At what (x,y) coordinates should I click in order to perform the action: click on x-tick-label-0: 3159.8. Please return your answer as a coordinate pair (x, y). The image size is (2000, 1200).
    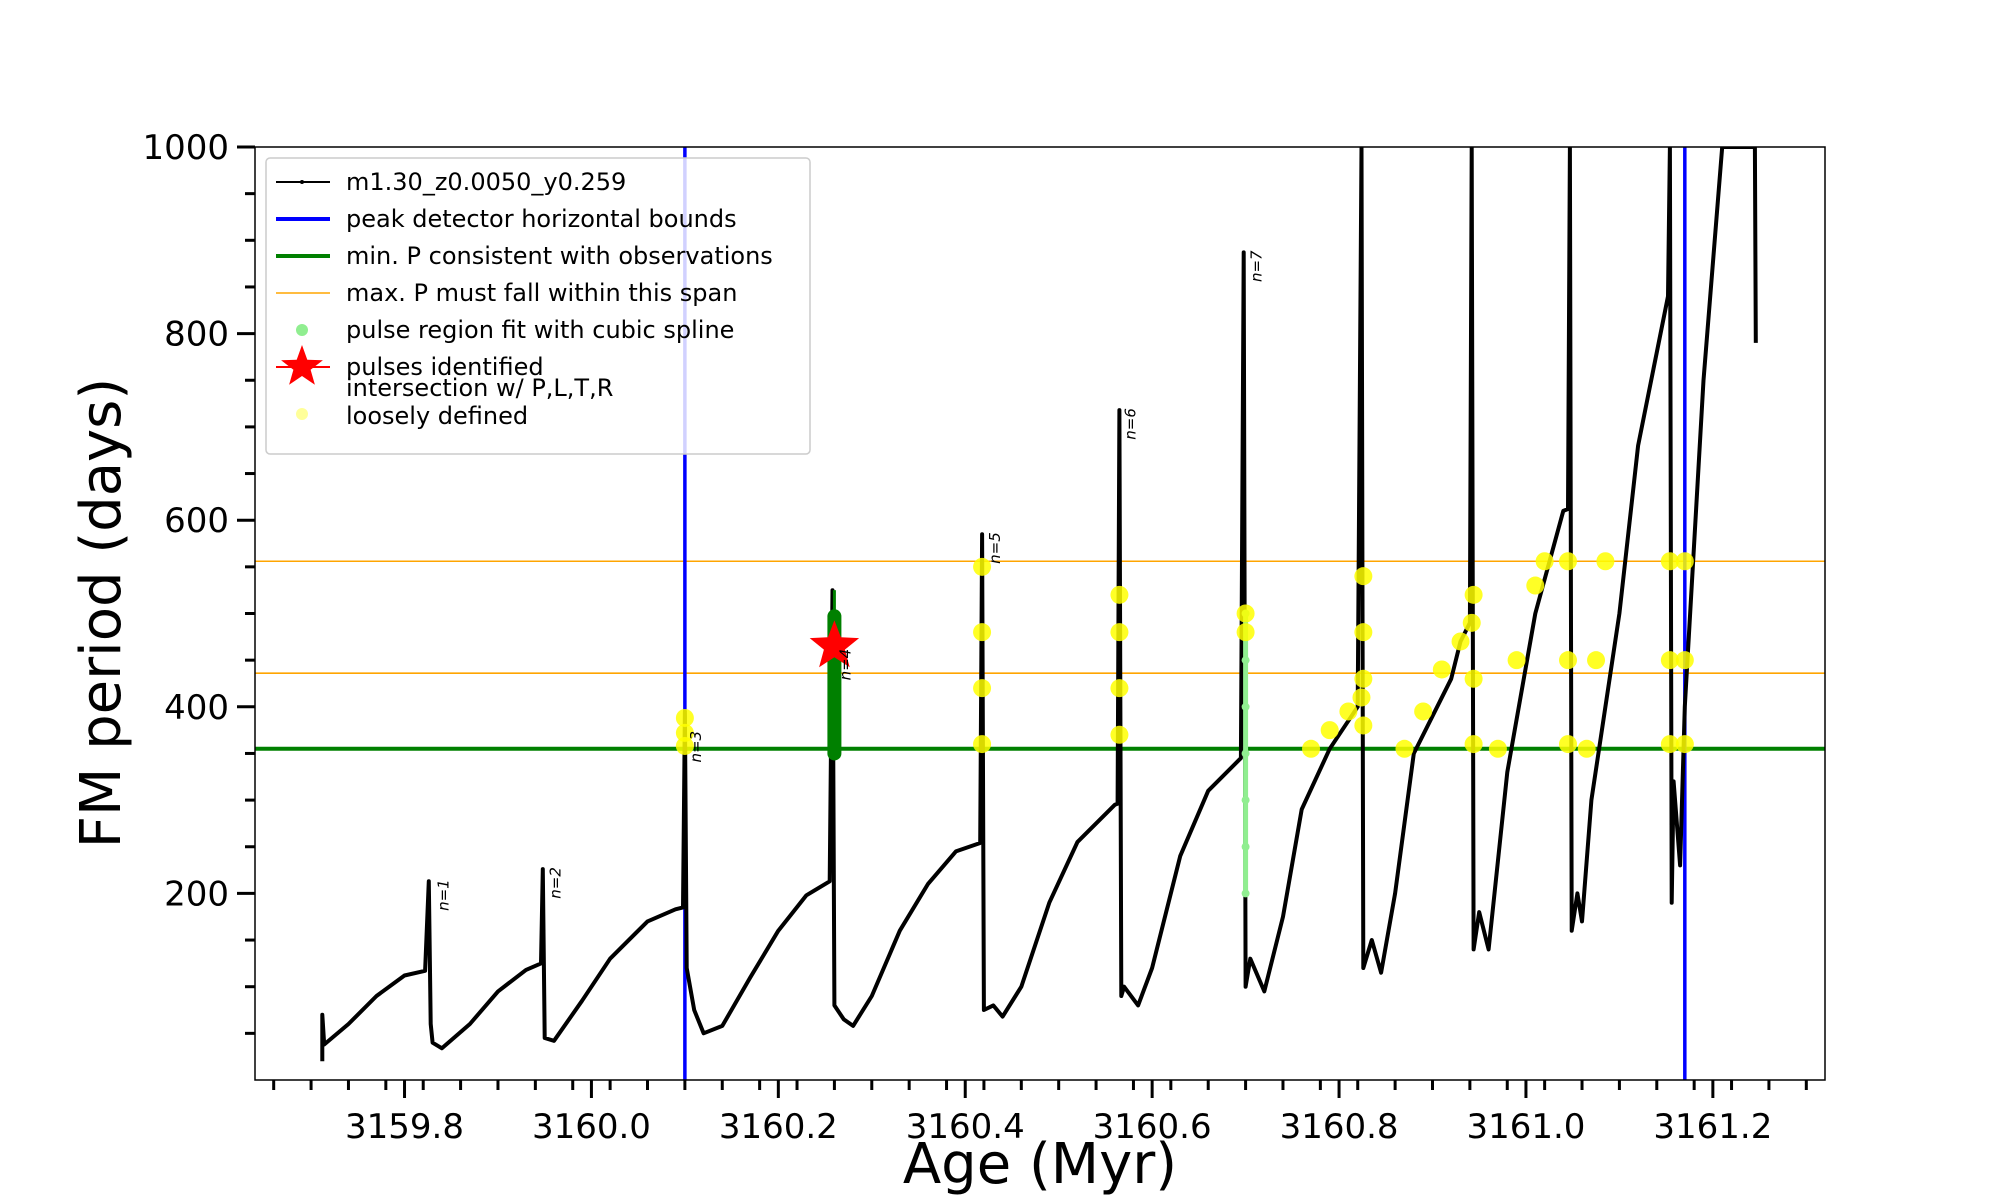
    Looking at the image, I should click on (404, 1127).